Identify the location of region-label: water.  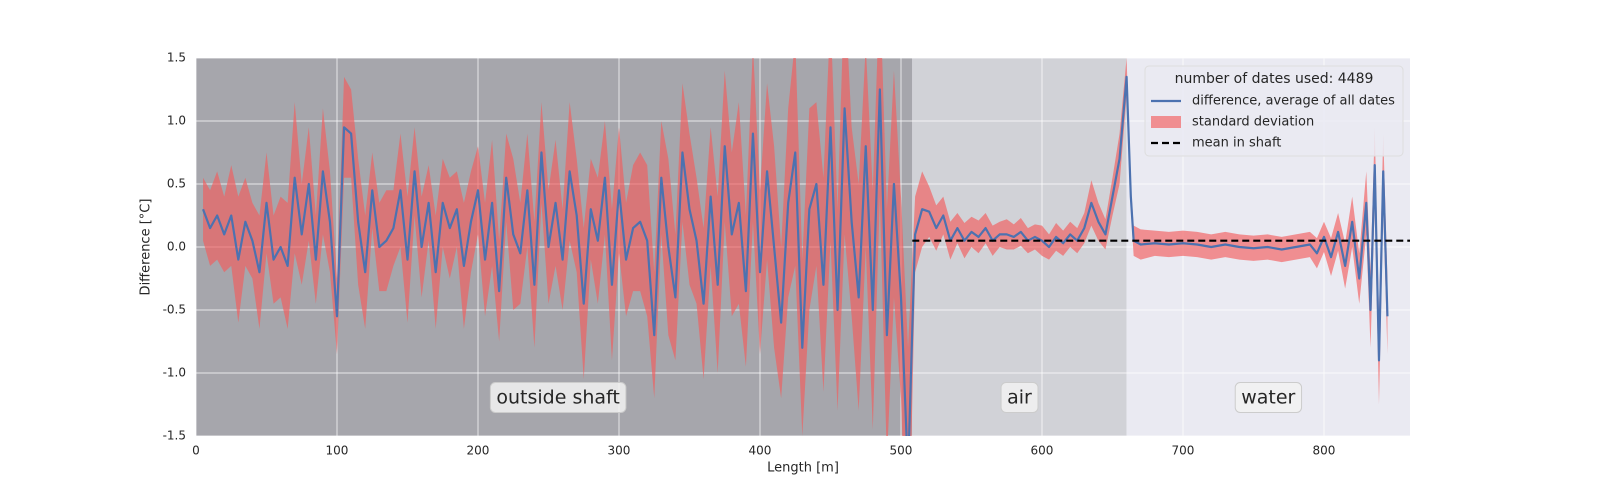
(1268, 398).